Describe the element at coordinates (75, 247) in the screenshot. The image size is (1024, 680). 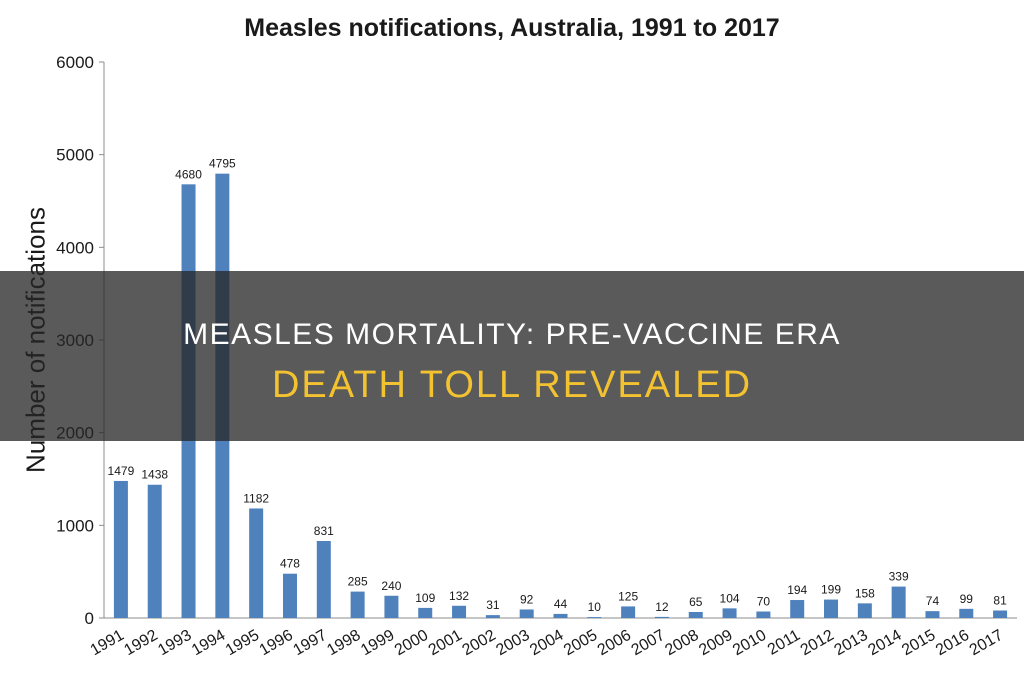
I see `y-tick-label: 4000` at that location.